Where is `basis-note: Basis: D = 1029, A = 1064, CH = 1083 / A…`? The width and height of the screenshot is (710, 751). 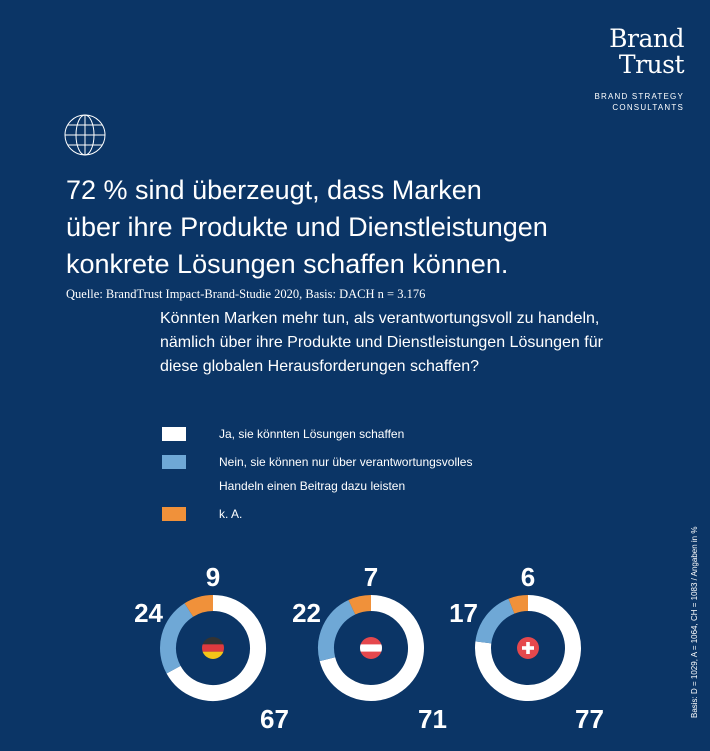
basis-note: Basis: D = 1029, A = 1064, CH = 1083 / A… is located at coordinates (694, 622).